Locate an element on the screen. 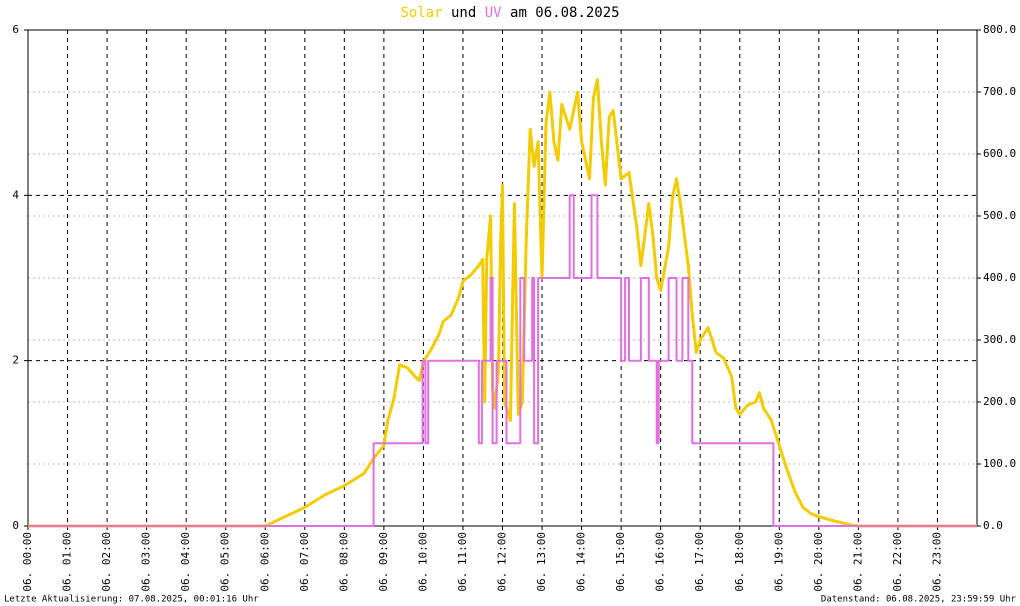 Image resolution: width=1020 pixels, height=606 pixels. y-tick-label: 6 is located at coordinates (15, 29).